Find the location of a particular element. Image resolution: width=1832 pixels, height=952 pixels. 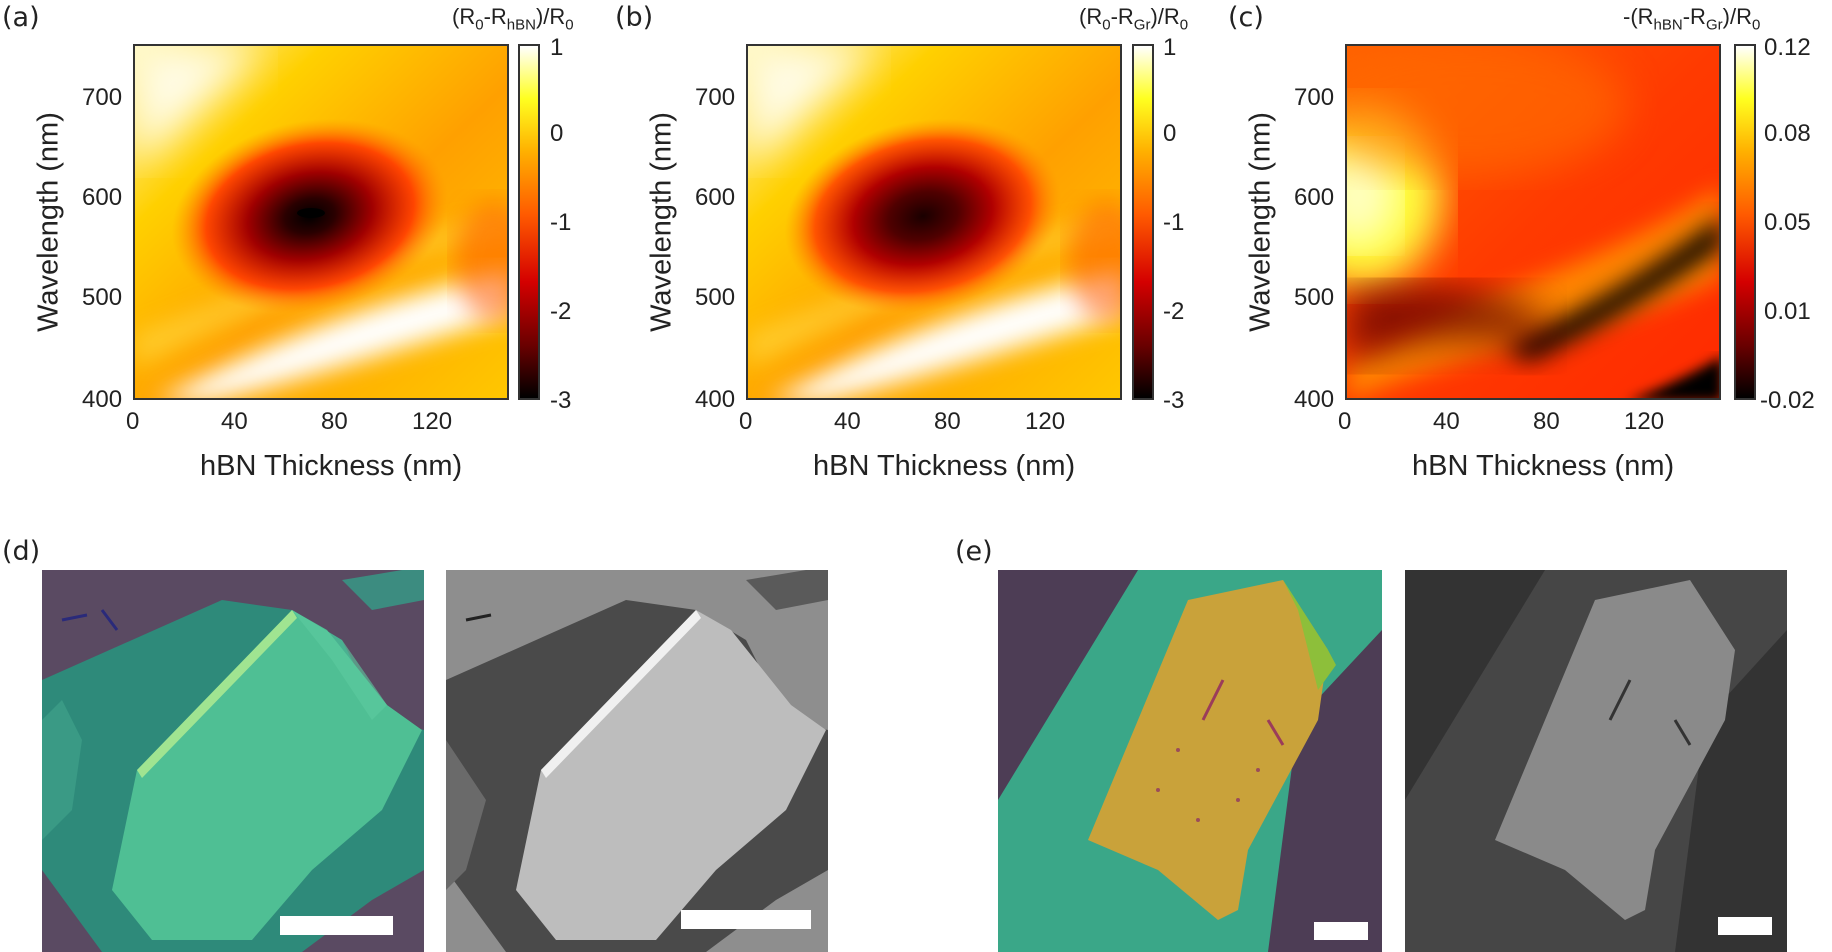

cbar-tick-a-3: -2 is located at coordinates (561, 311).